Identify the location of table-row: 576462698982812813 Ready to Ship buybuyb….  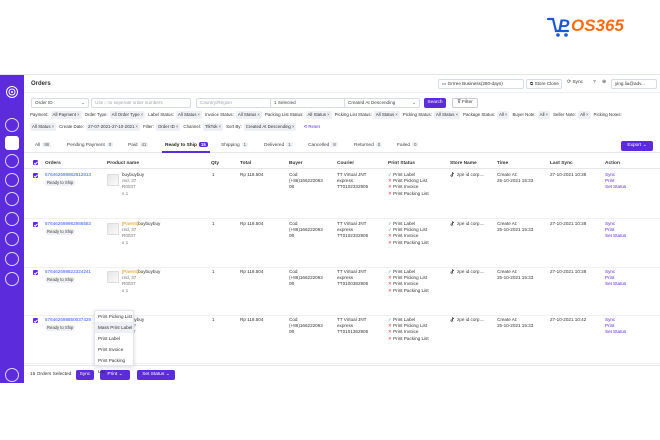
(342, 195).